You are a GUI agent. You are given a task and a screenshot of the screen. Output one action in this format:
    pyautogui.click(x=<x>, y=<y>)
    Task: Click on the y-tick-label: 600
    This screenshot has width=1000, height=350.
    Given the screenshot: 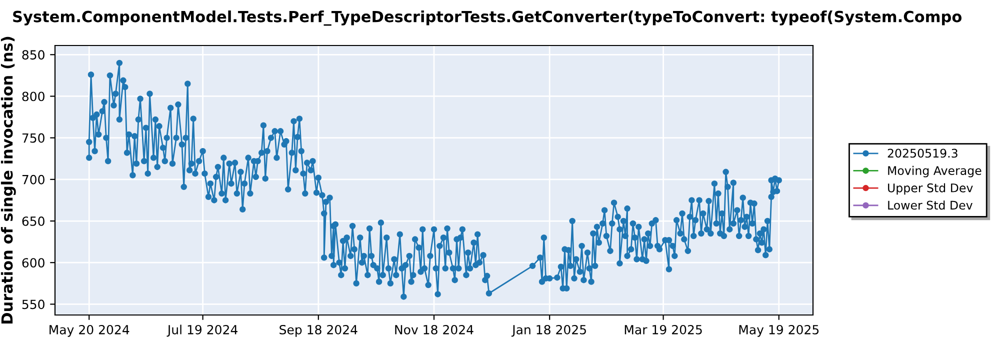 What is the action you would take?
    pyautogui.click(x=33, y=263)
    